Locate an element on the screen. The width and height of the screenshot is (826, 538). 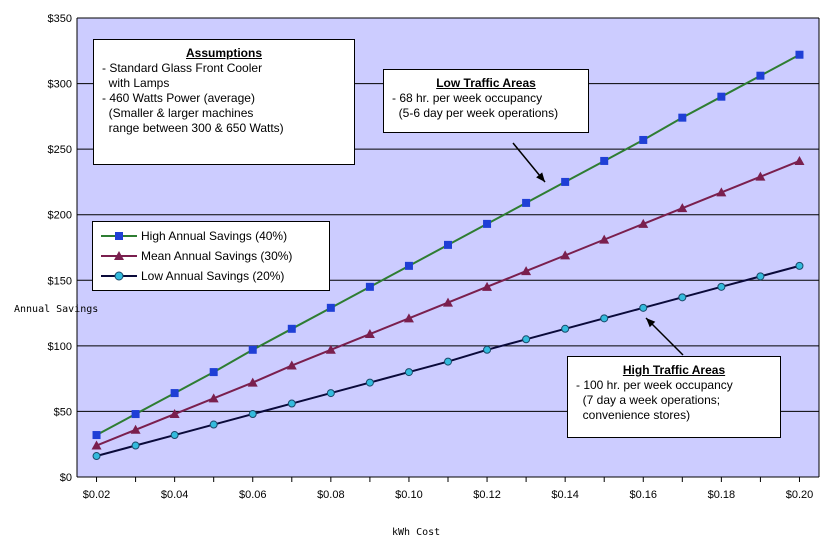
legend-item-mean: Mean Annual Savings (30%) is located at coordinates (211, 256).